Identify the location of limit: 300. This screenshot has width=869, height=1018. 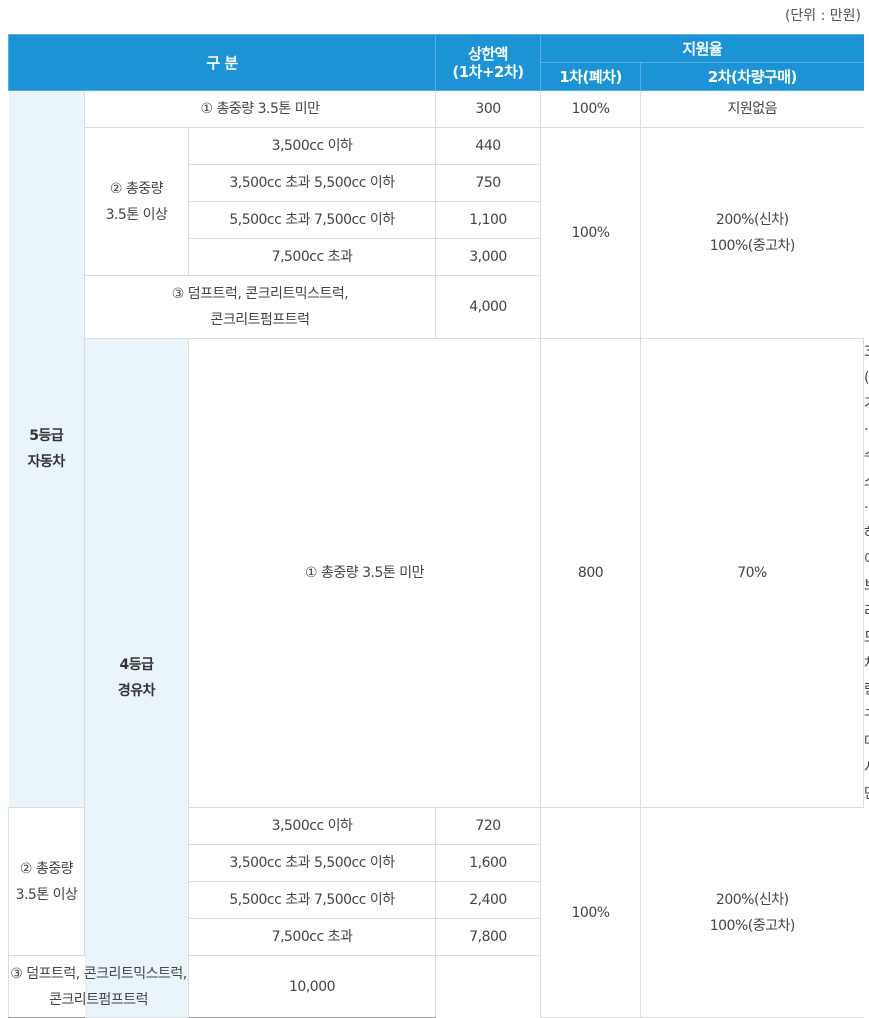
(488, 109).